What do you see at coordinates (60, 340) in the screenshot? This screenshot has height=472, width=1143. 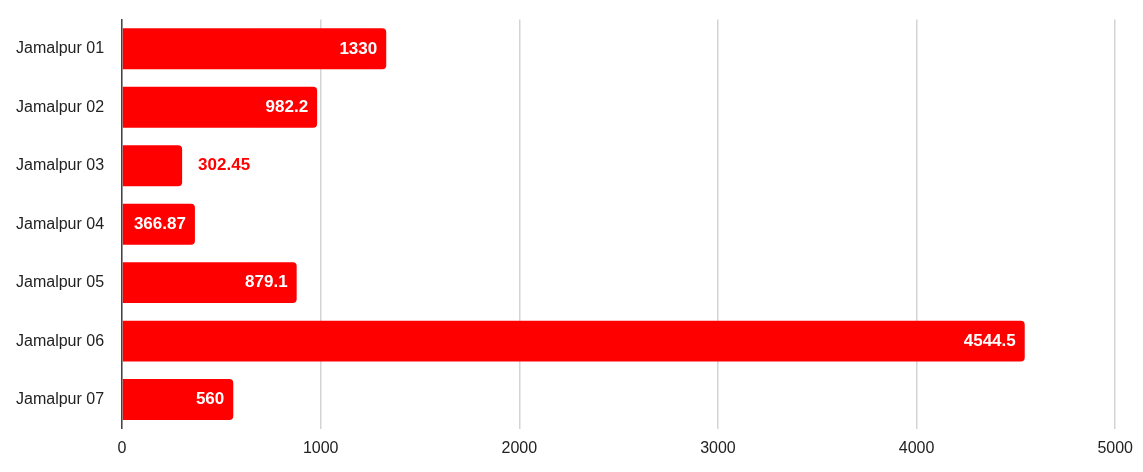 I see `y-tick-label: Jamalpur 06` at bounding box center [60, 340].